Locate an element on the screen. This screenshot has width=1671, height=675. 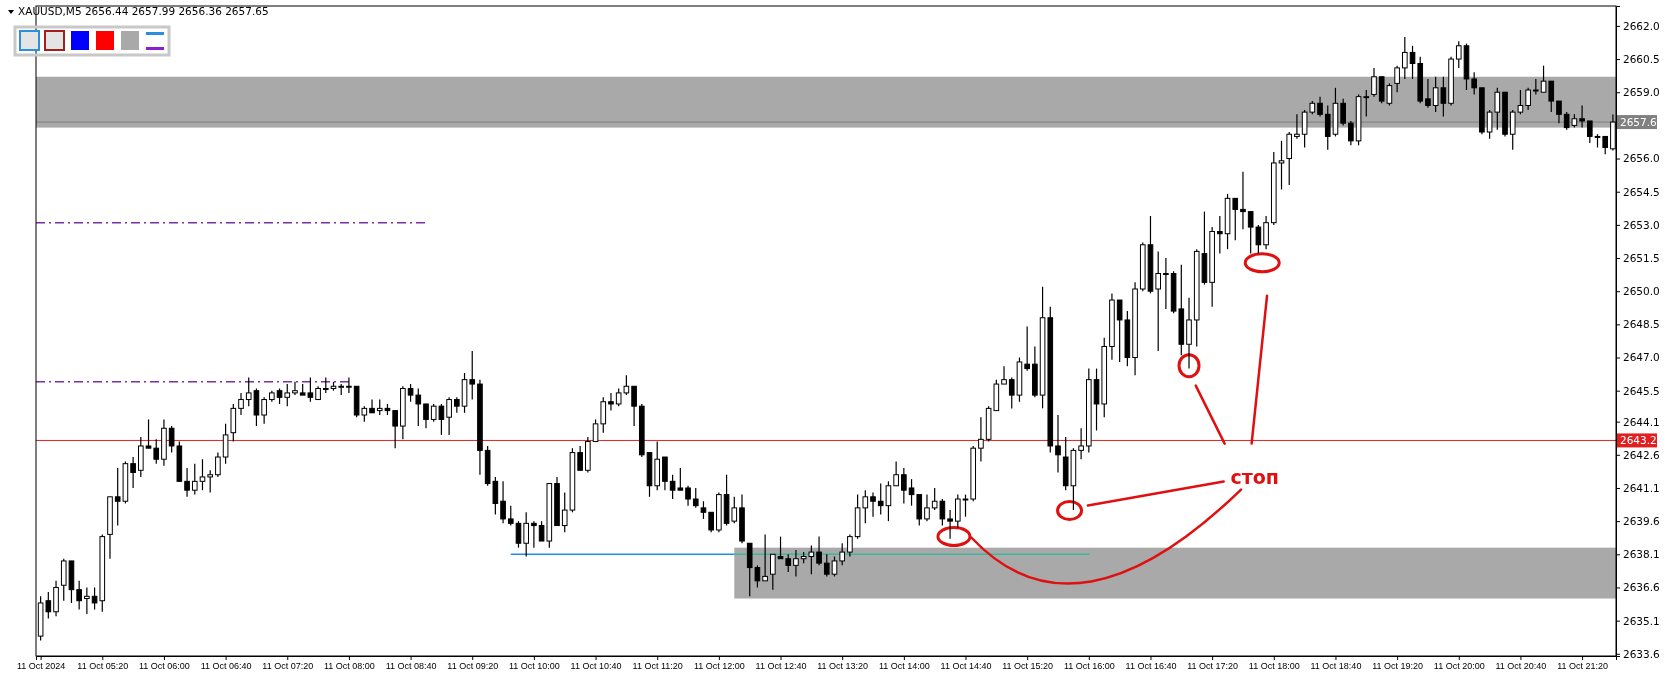
y-tick-label: 2654.5 is located at coordinates (1641, 191).